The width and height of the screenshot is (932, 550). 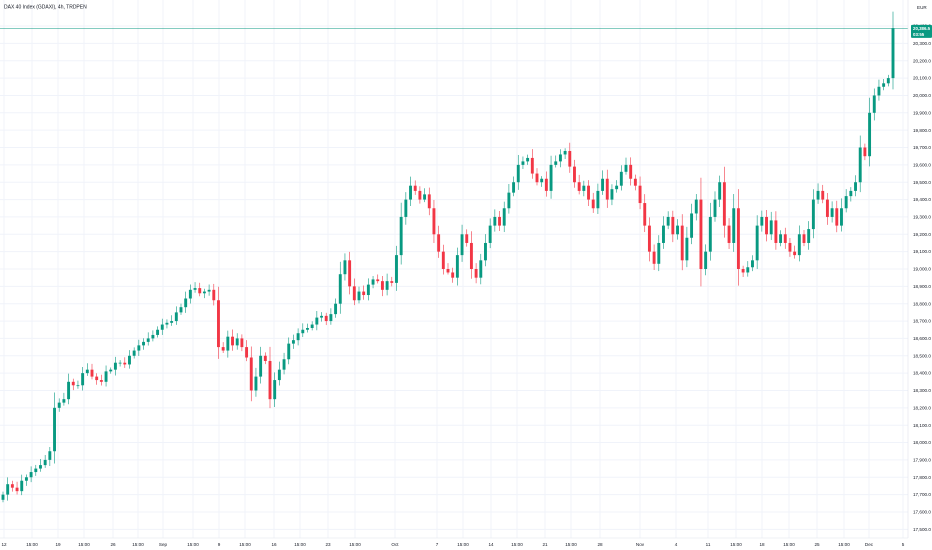 I want to click on currency-label: EUR, so click(x=922, y=7).